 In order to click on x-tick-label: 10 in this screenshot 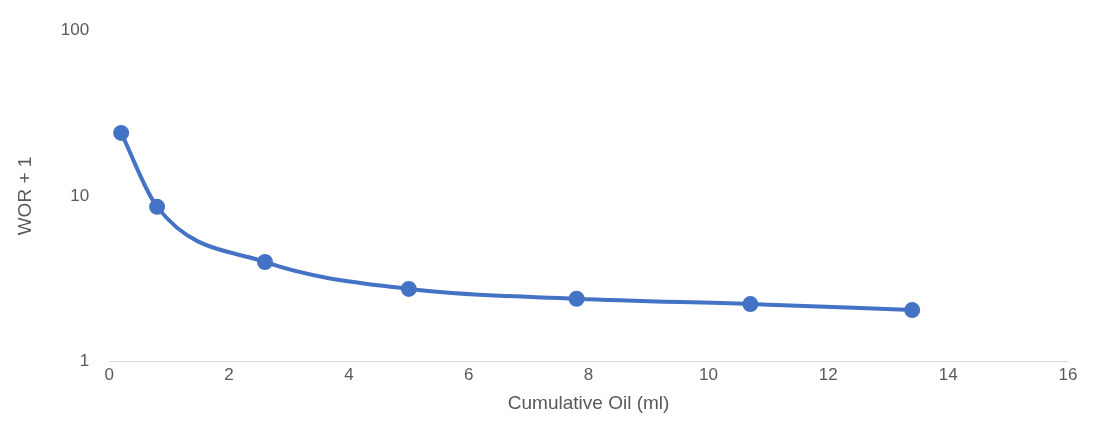, I will do `click(708, 374)`.